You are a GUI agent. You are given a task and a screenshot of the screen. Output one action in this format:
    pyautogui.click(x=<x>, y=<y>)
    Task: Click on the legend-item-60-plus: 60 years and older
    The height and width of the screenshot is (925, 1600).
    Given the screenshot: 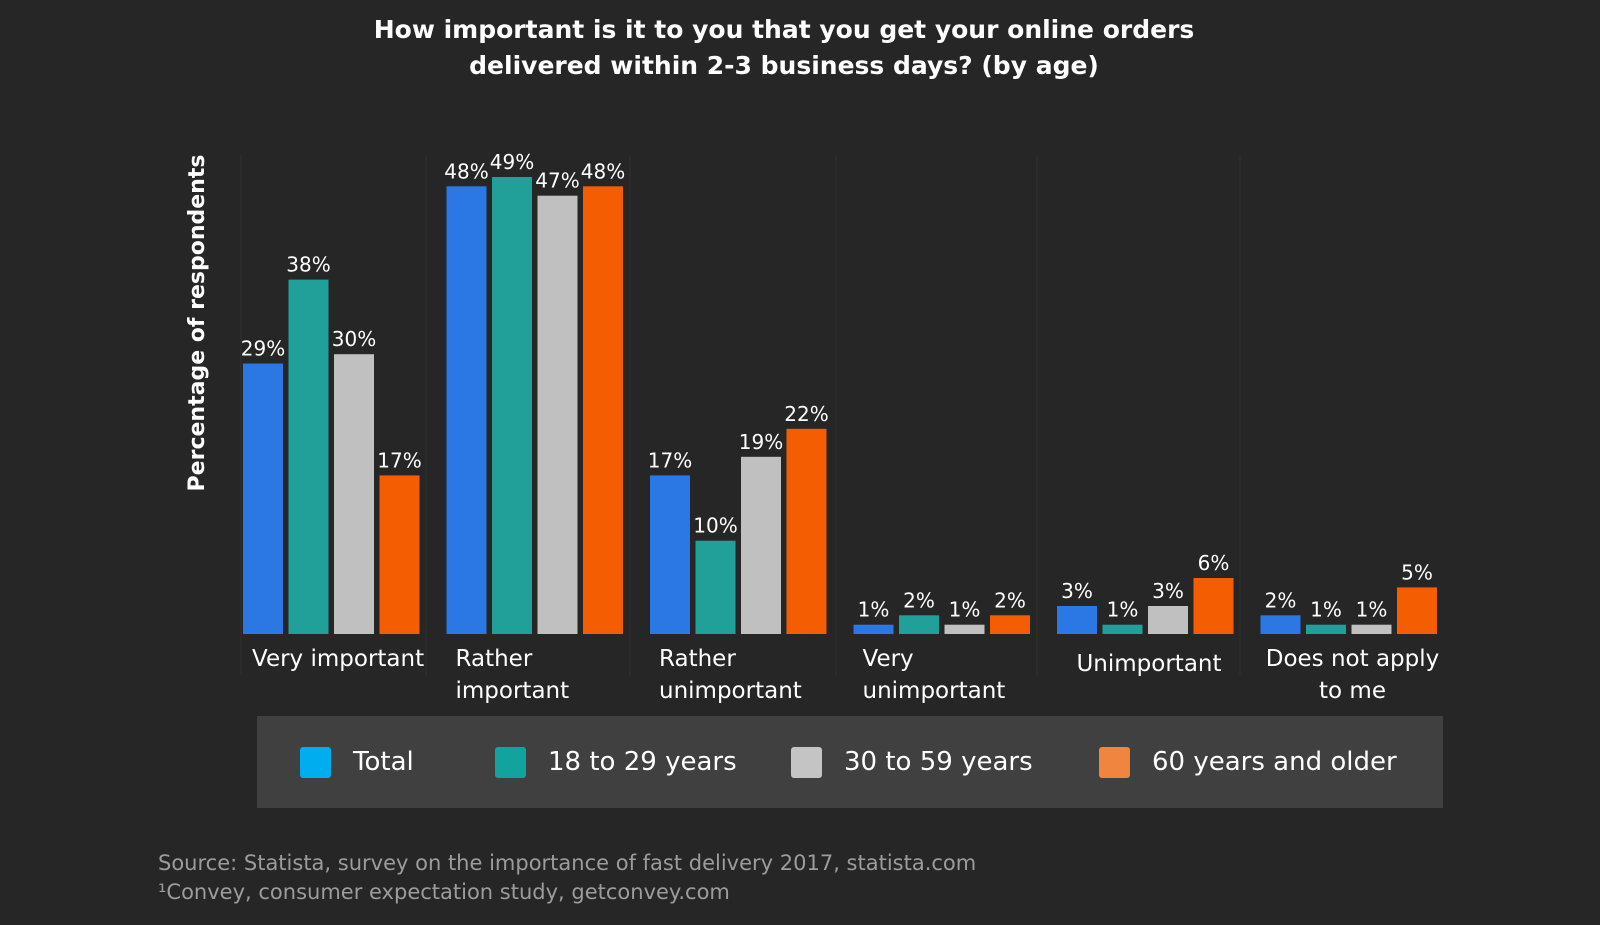 What is the action you would take?
    pyautogui.click(x=1248, y=762)
    